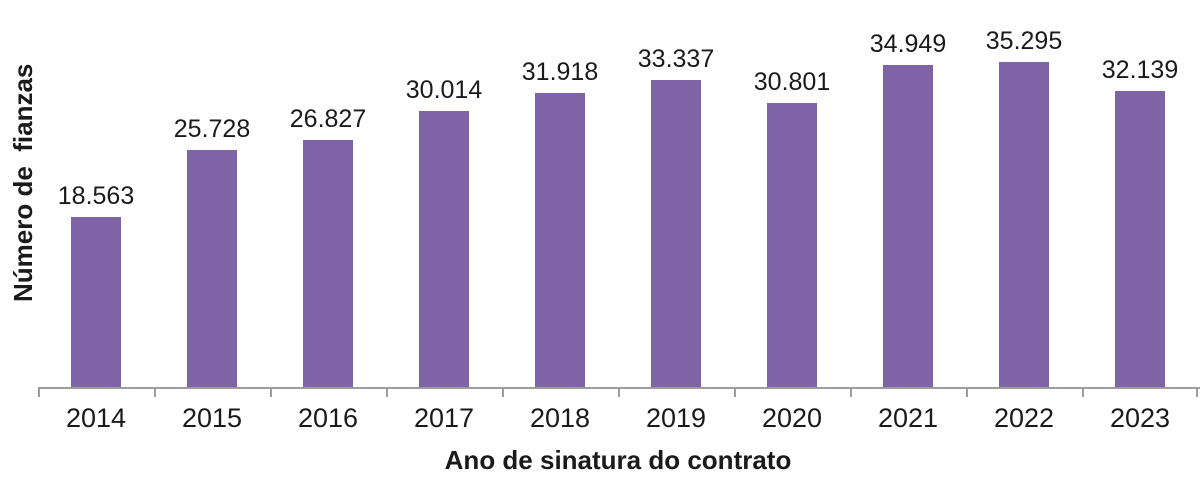  What do you see at coordinates (618, 418) in the screenshot?
I see `x-tick-labels: 2014 2015 2016 2017 2018 2019 2020 2021 2022 2023` at bounding box center [618, 418].